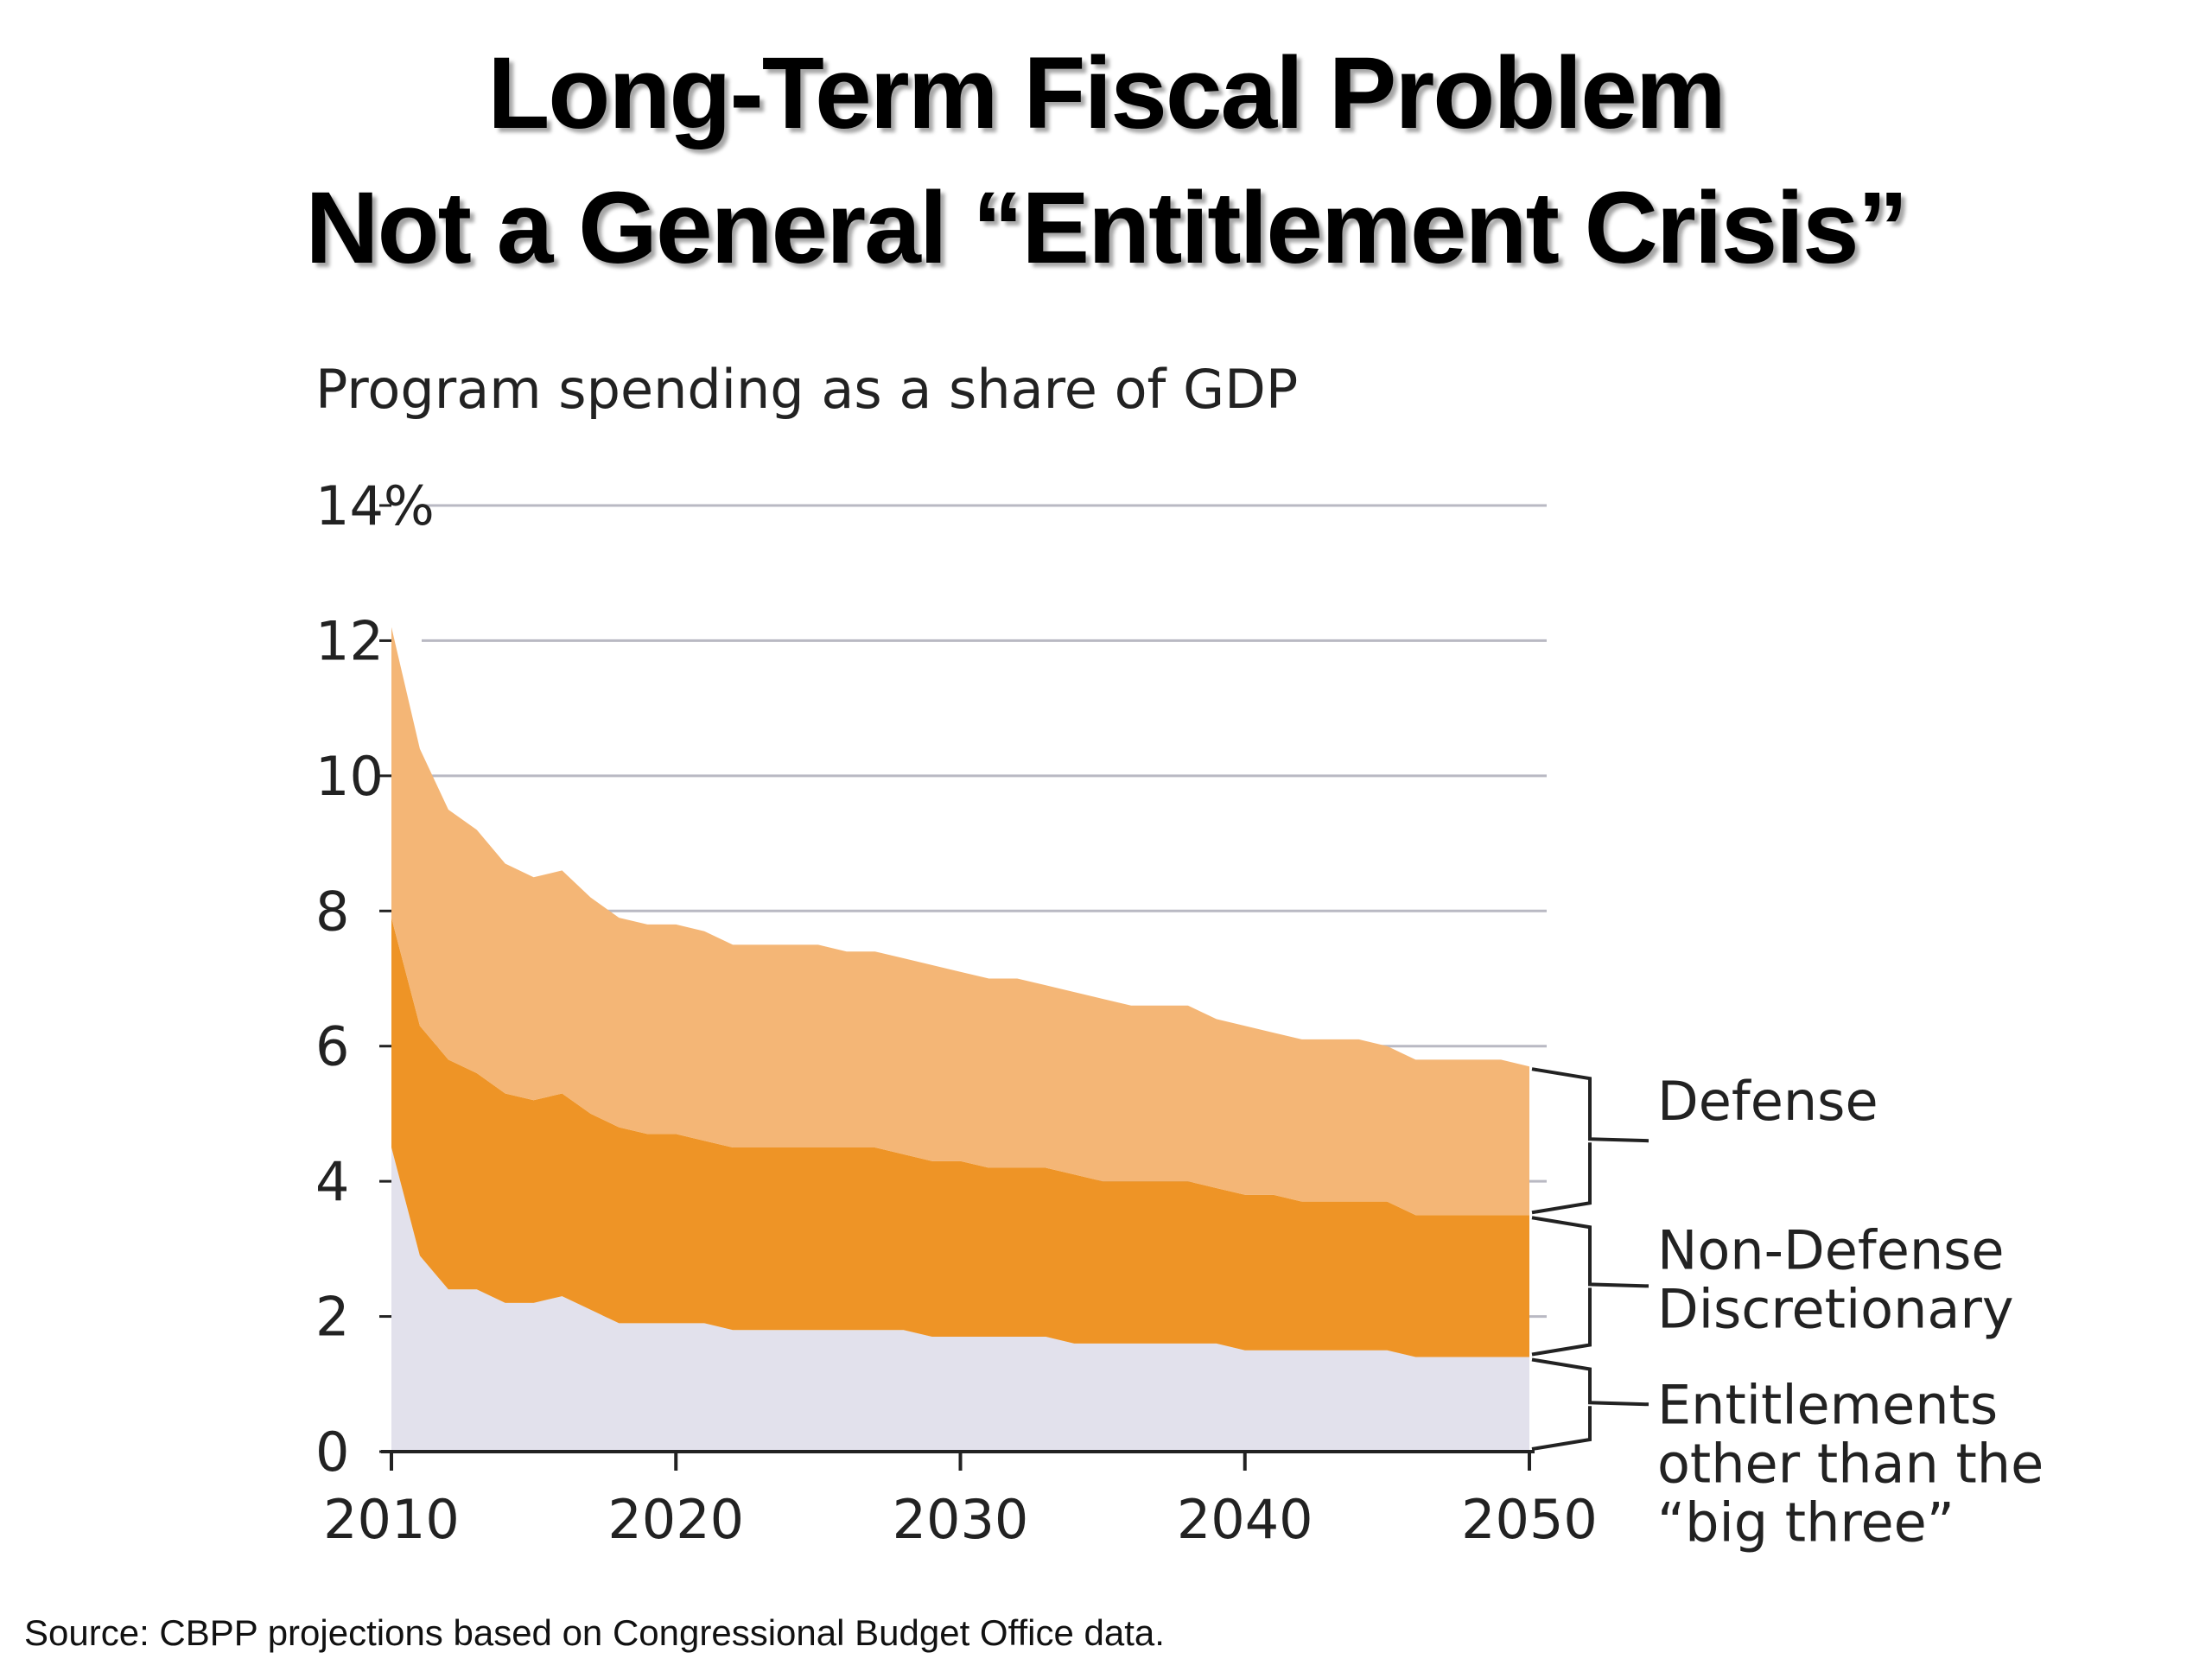 This screenshot has height=1659, width=2212. What do you see at coordinates (375, 506) in the screenshot?
I see `y-tick-label-14: 14%` at bounding box center [375, 506].